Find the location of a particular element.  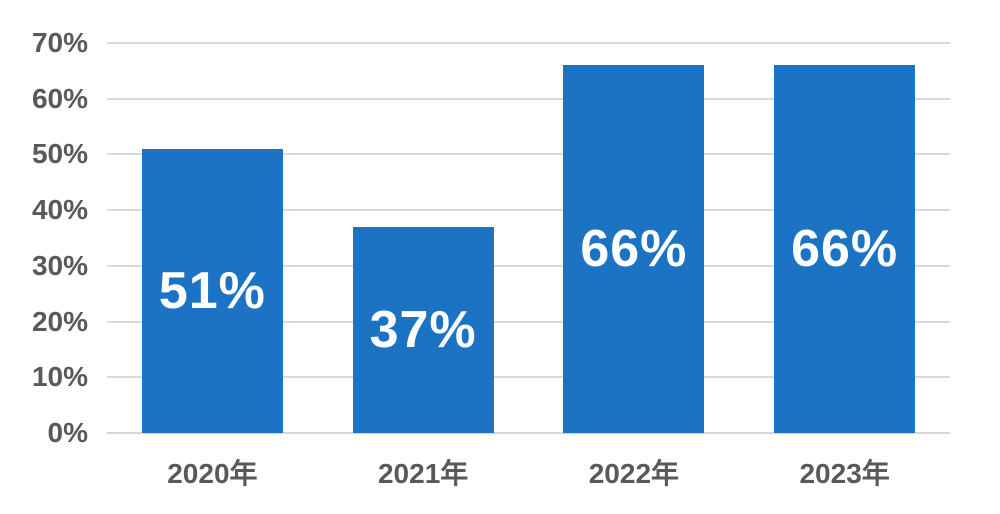

y-tick-label: 60% is located at coordinates (59, 98).